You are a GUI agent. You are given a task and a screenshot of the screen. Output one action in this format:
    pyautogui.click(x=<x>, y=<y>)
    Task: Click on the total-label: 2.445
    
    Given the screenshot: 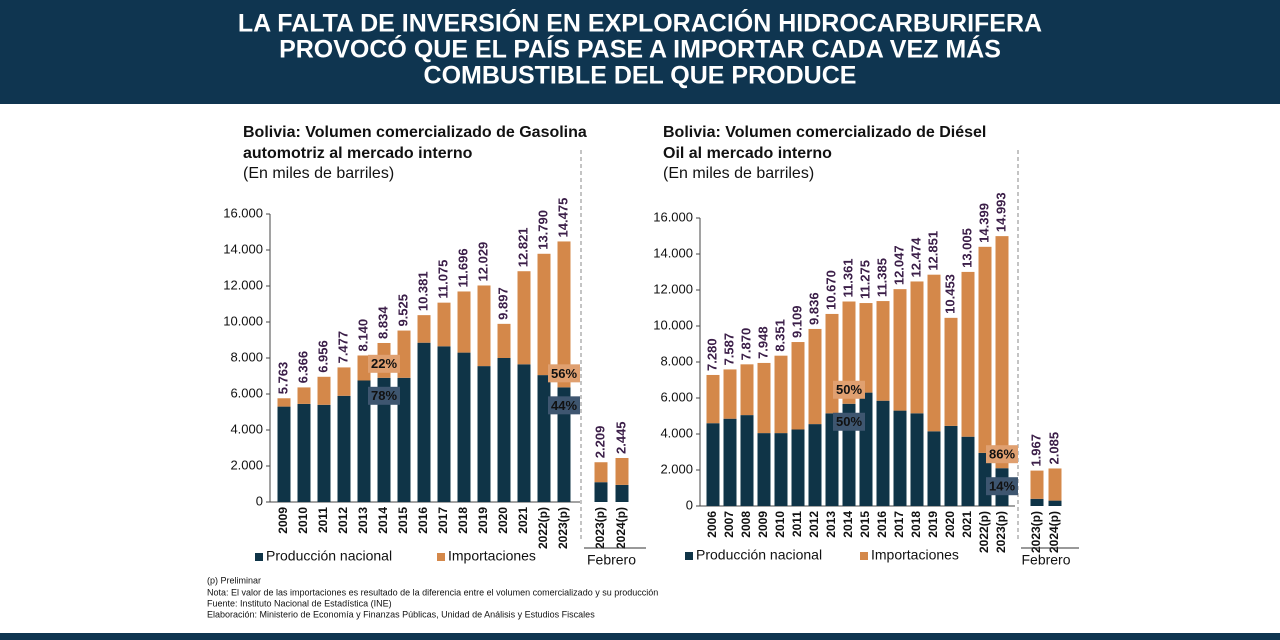 What is the action you would take?
    pyautogui.click(x=620, y=437)
    